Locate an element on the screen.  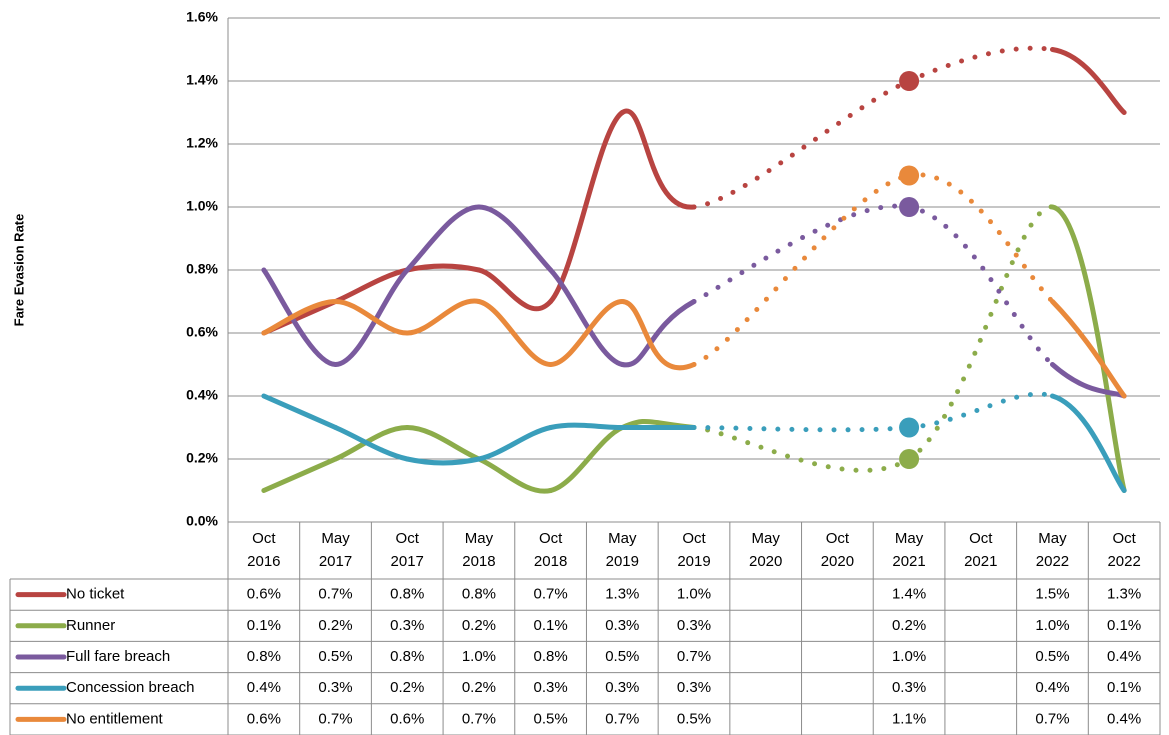
y-tick-label: 1.6% is located at coordinates (202, 17).